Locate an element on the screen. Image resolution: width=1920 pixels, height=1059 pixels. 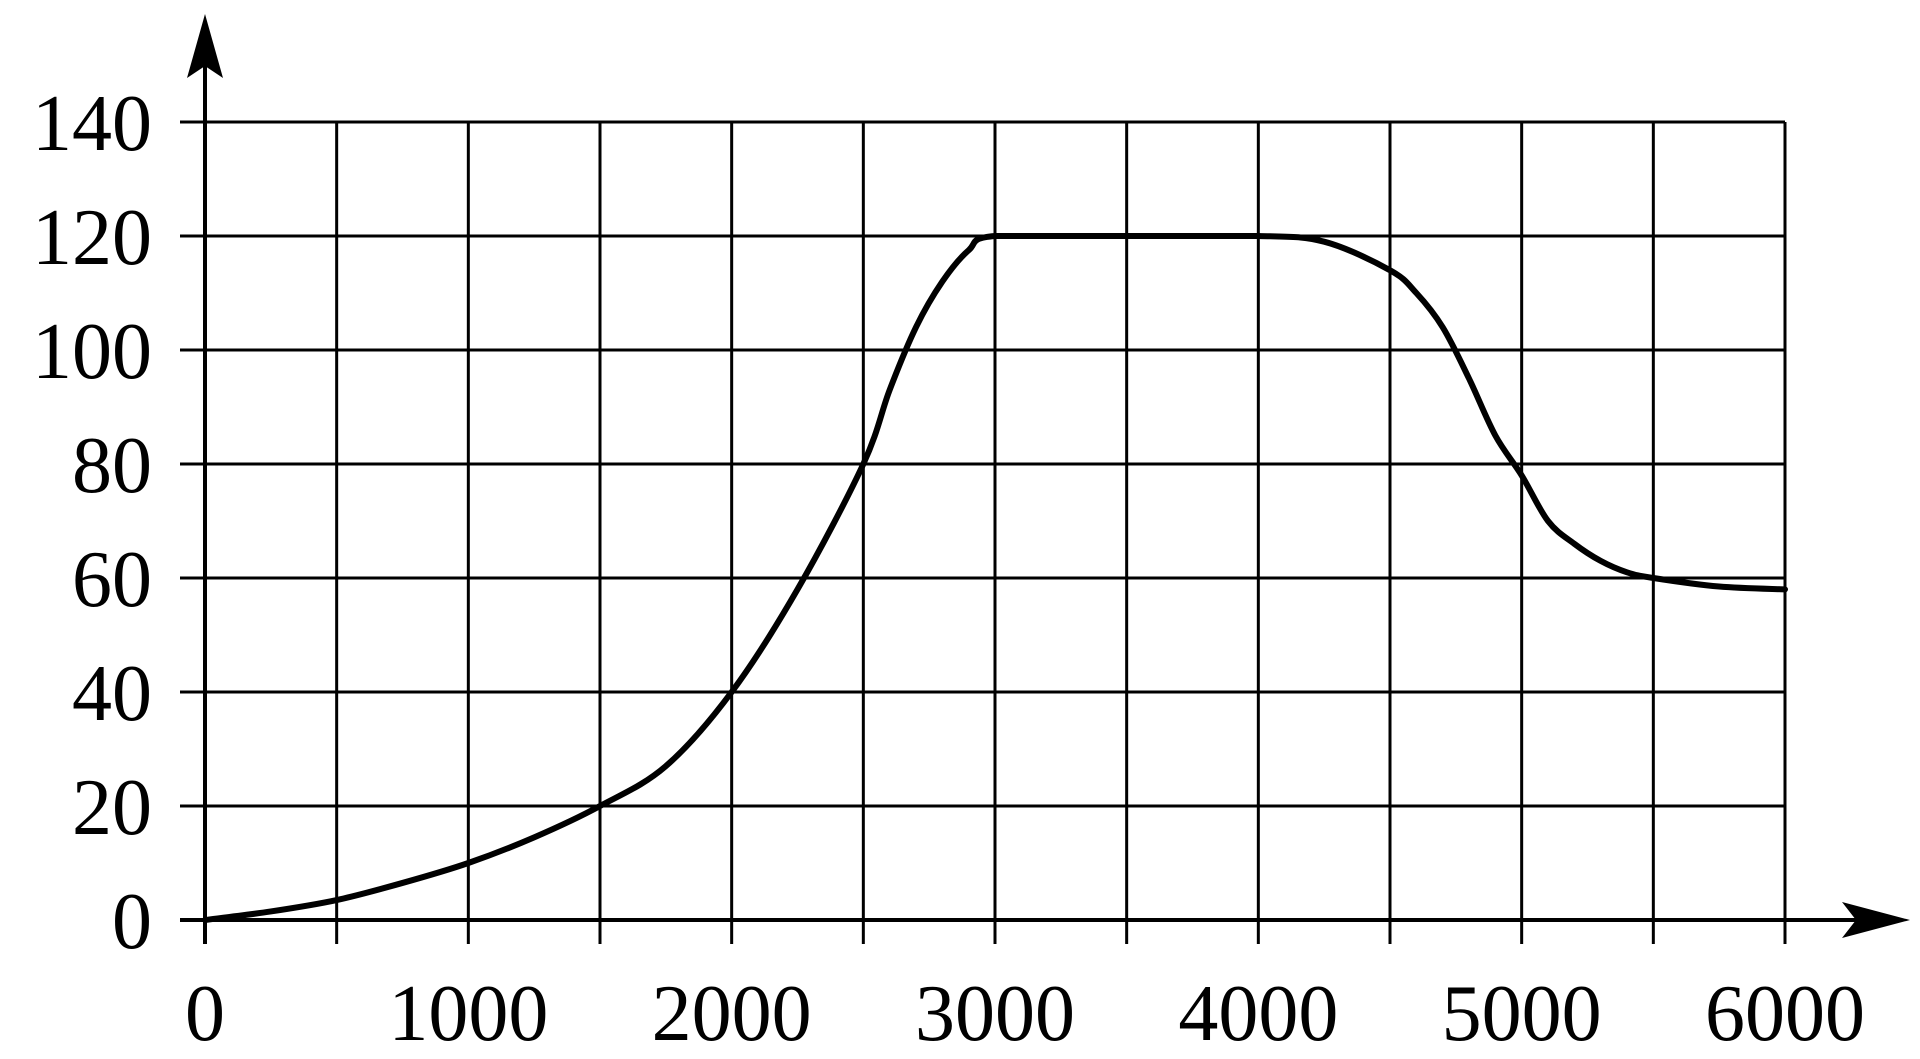
y-tick-label: 0 is located at coordinates (132, 922).